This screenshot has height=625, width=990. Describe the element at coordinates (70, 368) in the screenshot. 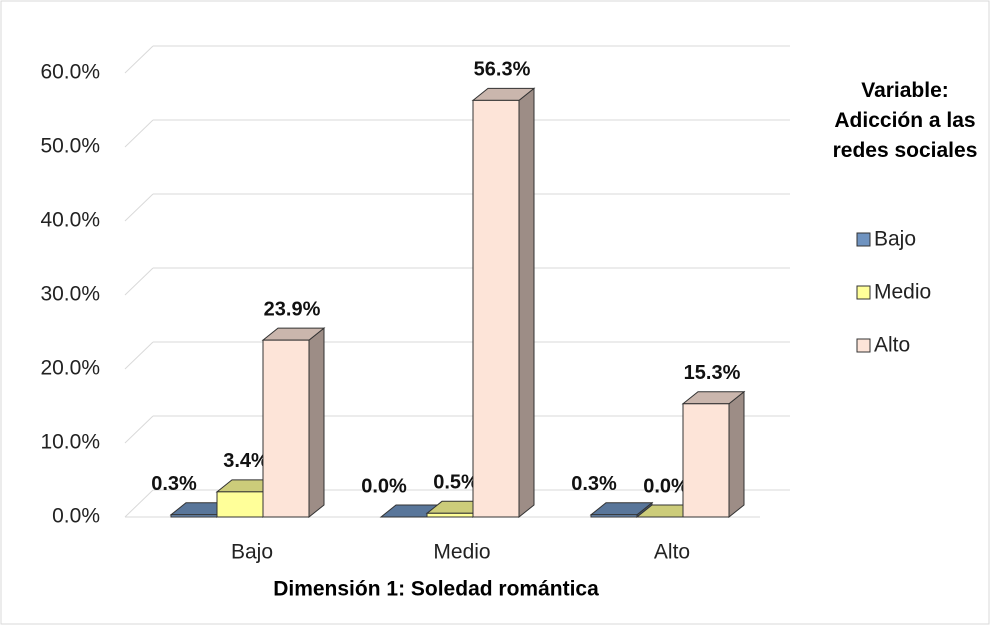

I see `y-tick-label: 20.0%` at that location.